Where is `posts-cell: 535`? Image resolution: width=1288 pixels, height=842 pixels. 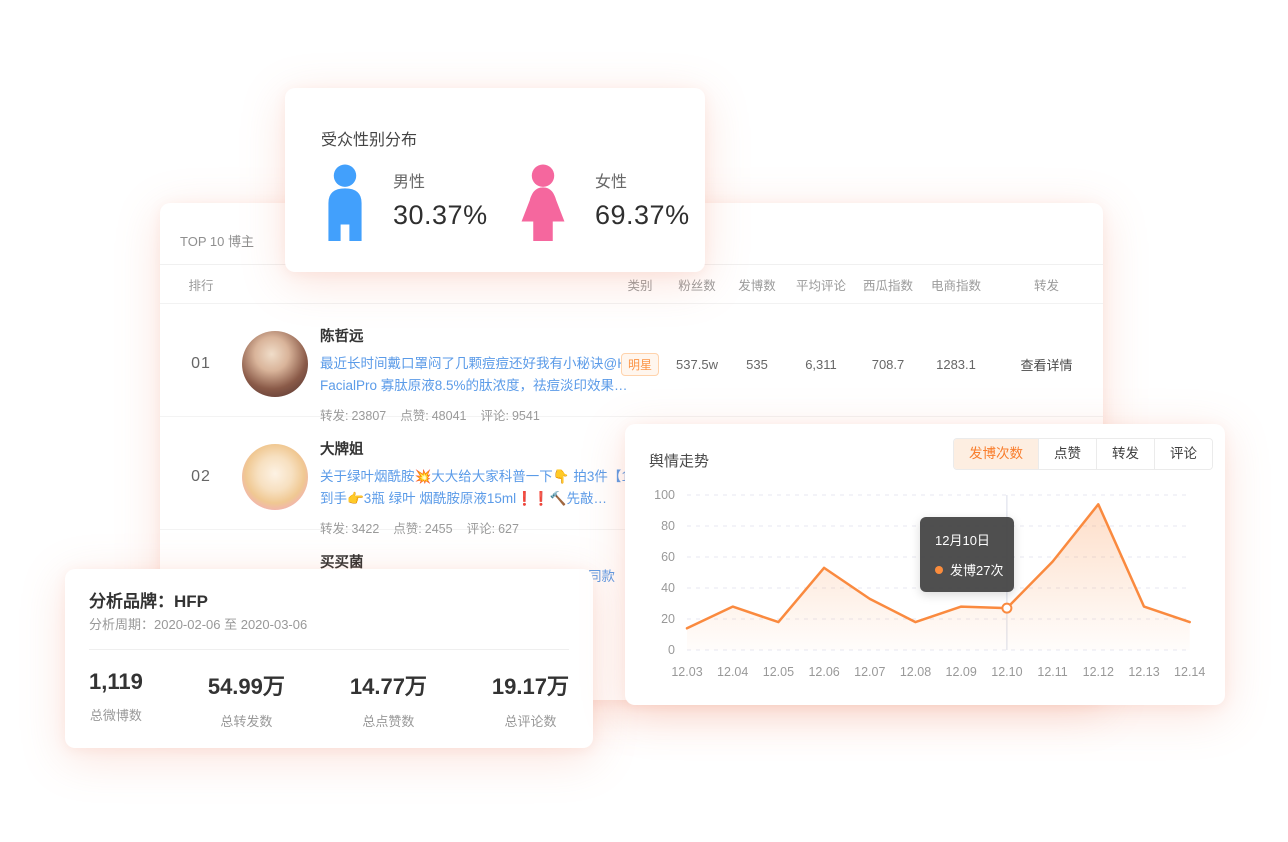 posts-cell: 535 is located at coordinates (757, 364).